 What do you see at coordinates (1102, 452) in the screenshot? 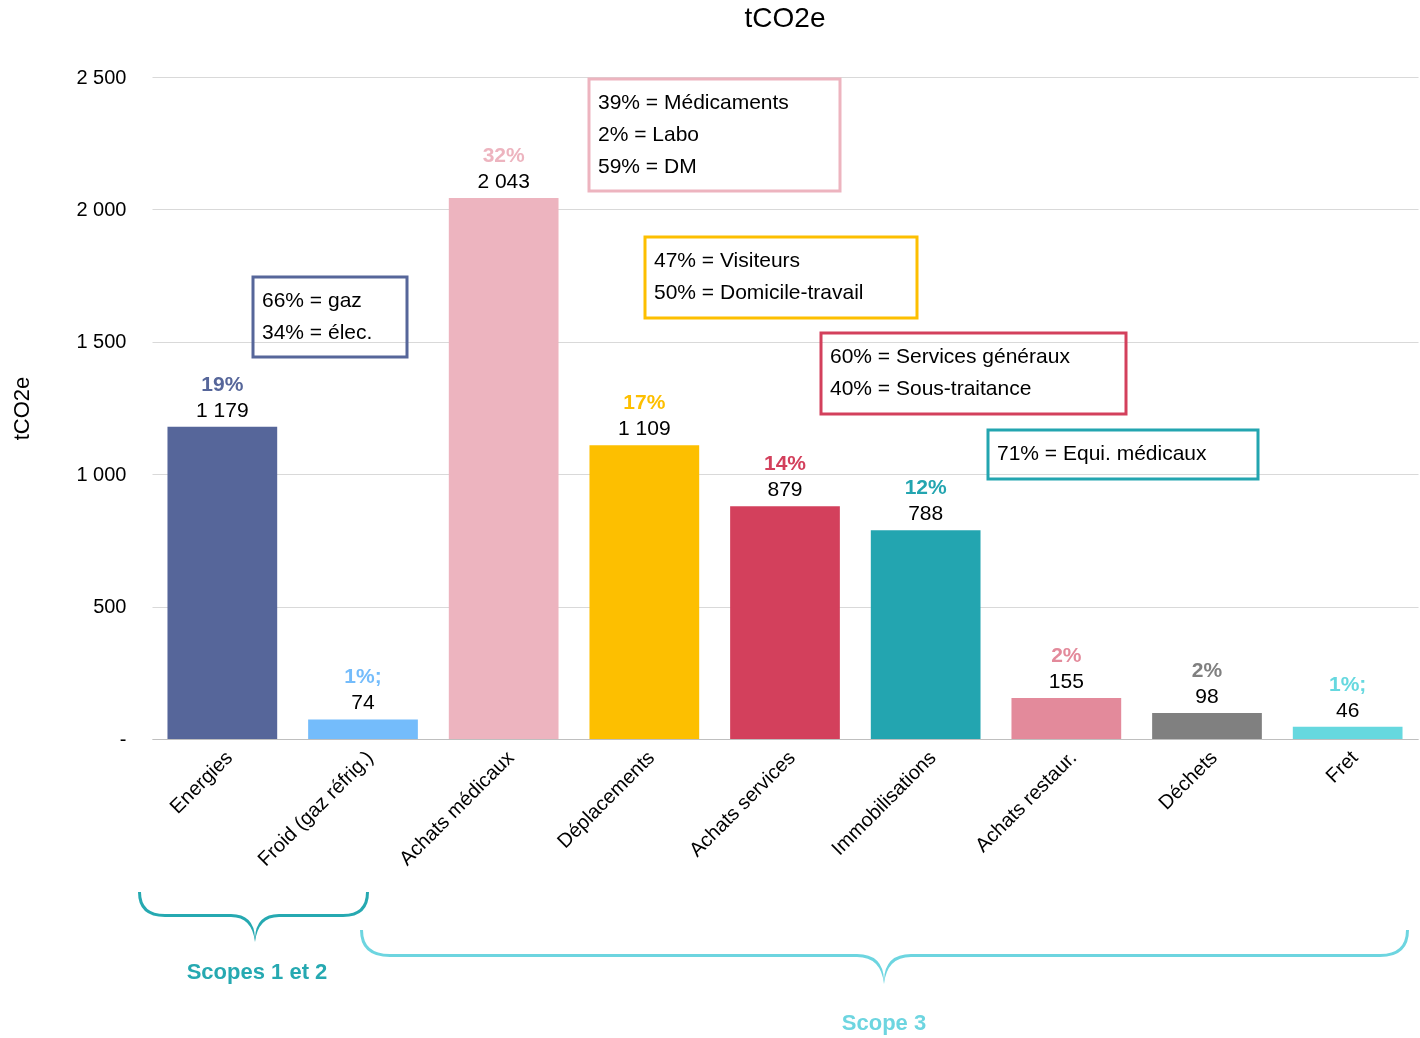
I see `annotation: 71% = Equi. médicaux` at bounding box center [1102, 452].